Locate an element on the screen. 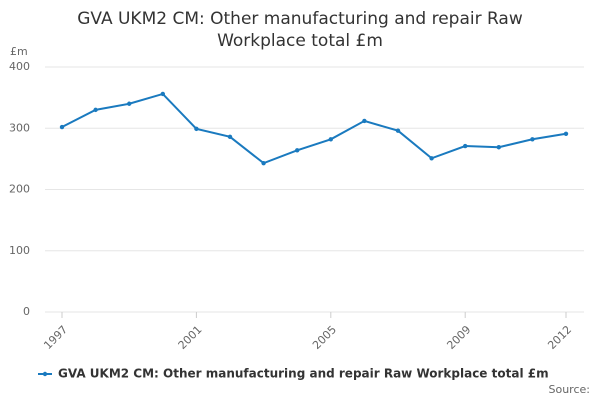 This screenshot has width=600, height=400. y-tick-label: 100 is located at coordinates (19, 250).